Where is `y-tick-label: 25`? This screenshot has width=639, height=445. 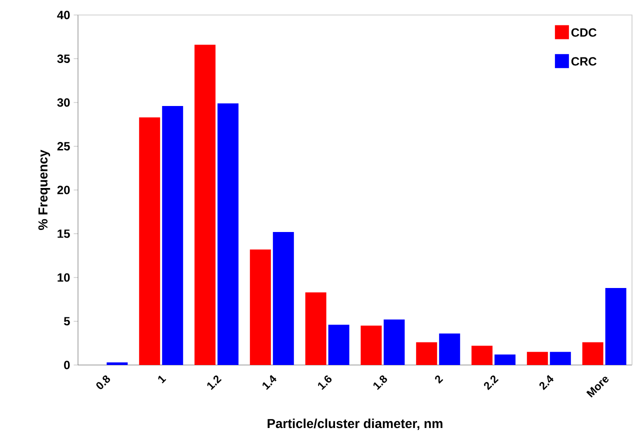
y-tick-label: 25 is located at coordinates (63, 146).